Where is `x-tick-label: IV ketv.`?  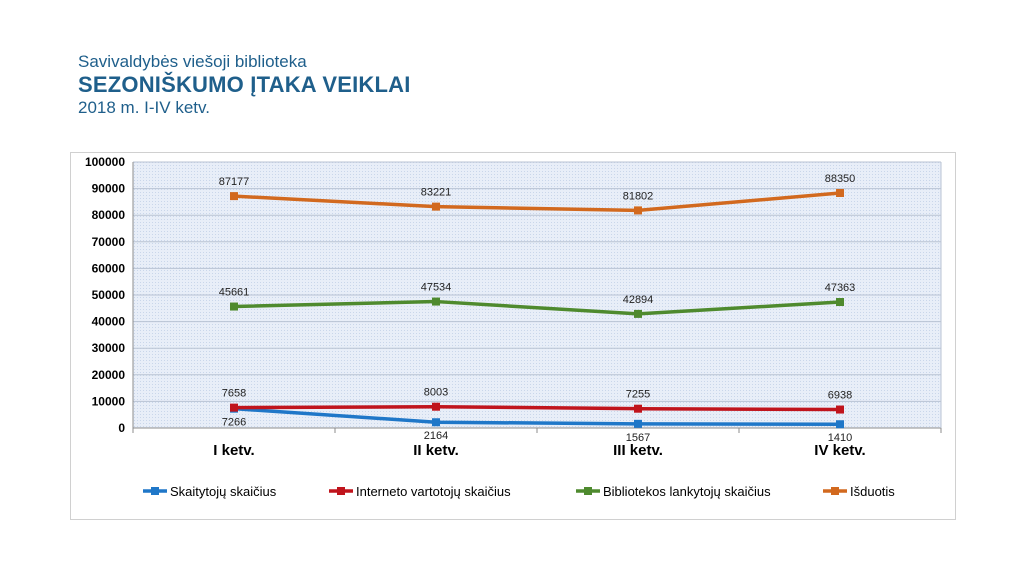 x-tick-label: IV ketv. is located at coordinates (839, 450).